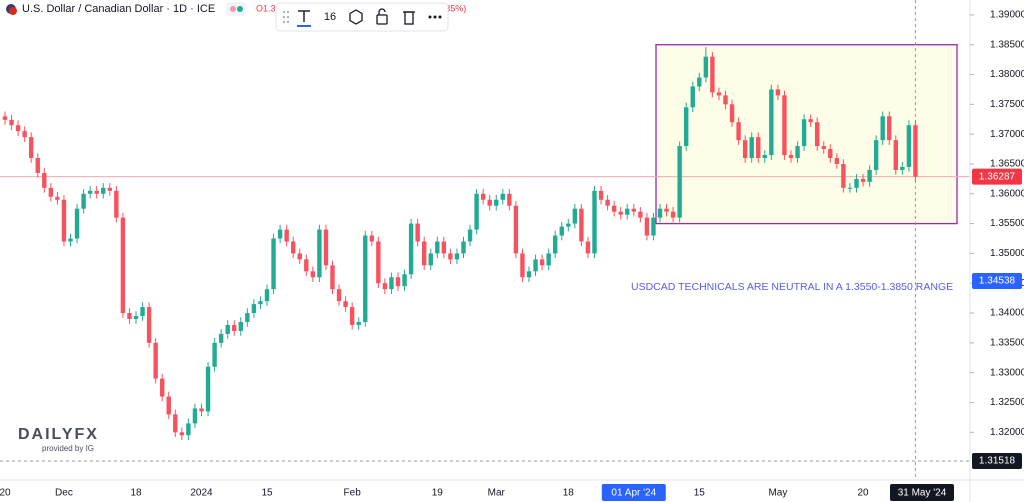 Image resolution: width=1024 pixels, height=502 pixels. What do you see at coordinates (1007, 44) in the screenshot?
I see `y-tick-label: 1.38500` at bounding box center [1007, 44].